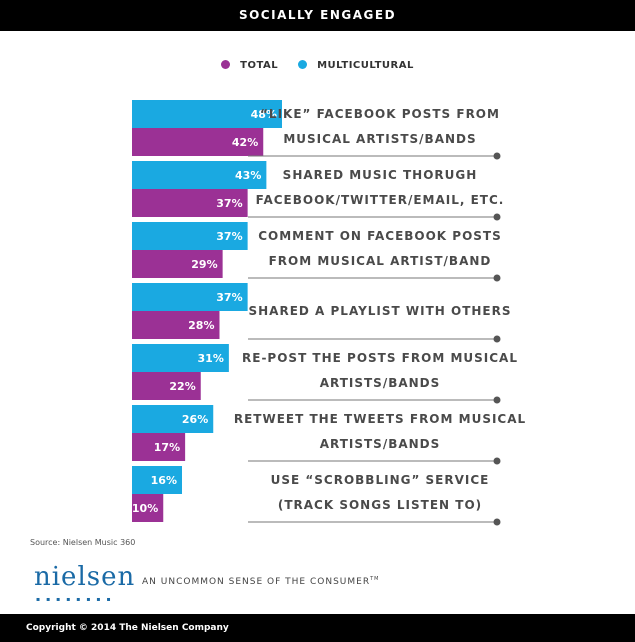 This screenshot has width=635, height=642. I want to click on bar-label-multicultural-3: 37%, so click(229, 297).